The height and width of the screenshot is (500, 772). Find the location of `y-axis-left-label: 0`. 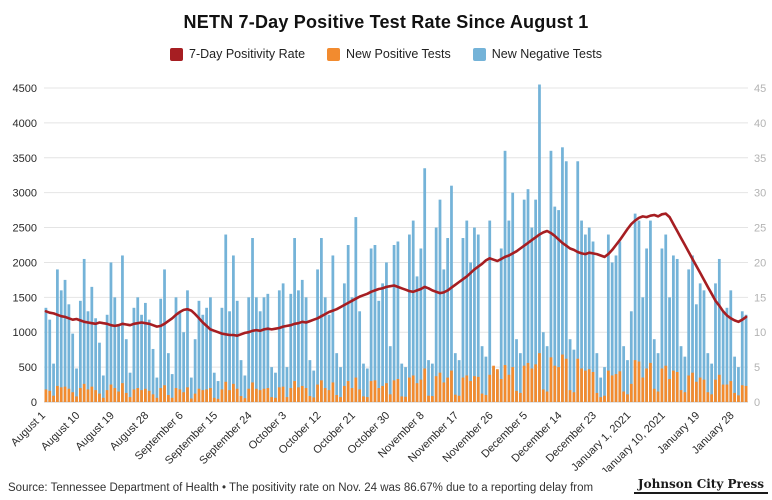

y-axis-left-label: 0 is located at coordinates (34, 403).